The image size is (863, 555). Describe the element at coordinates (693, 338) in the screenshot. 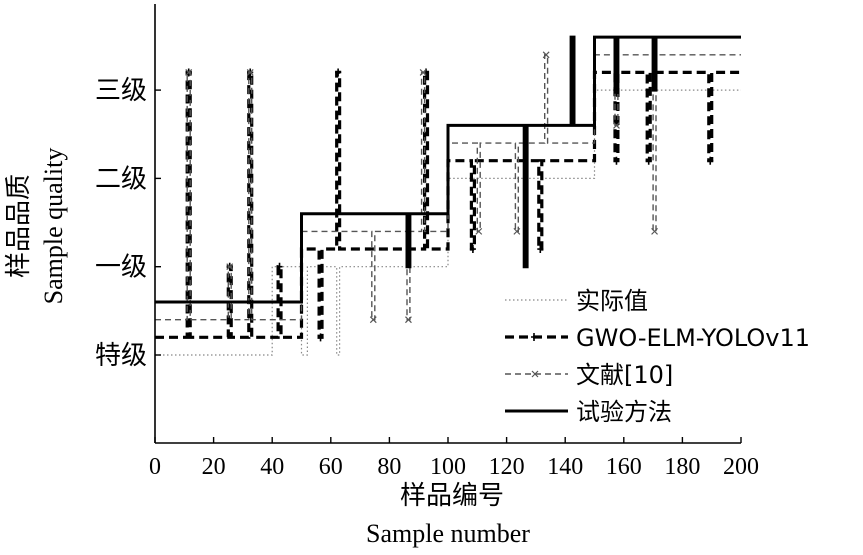

I see `legend-label-2: GWO-ELM-YOLOv11` at that location.